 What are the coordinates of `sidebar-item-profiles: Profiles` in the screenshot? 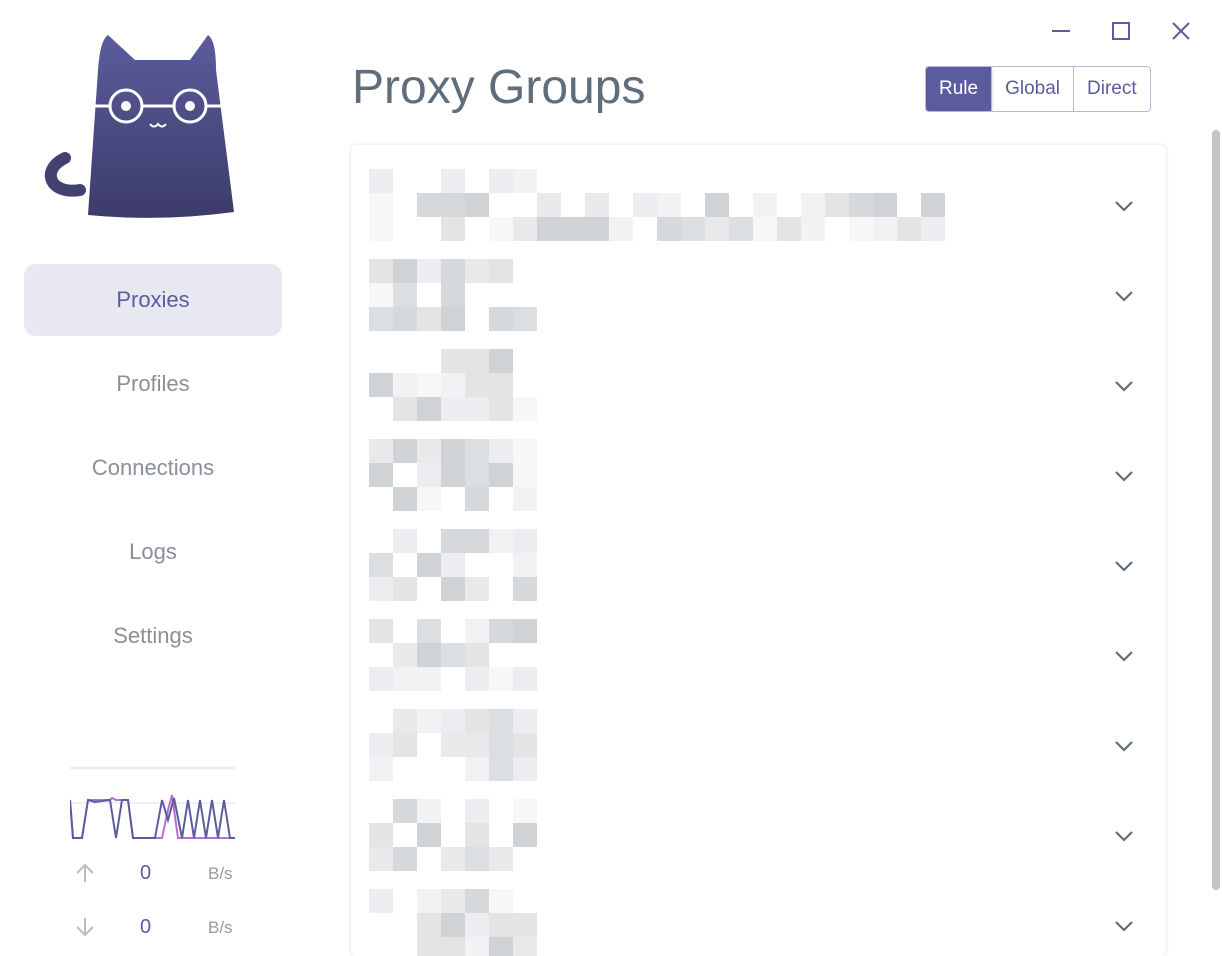 It's located at (153, 383).